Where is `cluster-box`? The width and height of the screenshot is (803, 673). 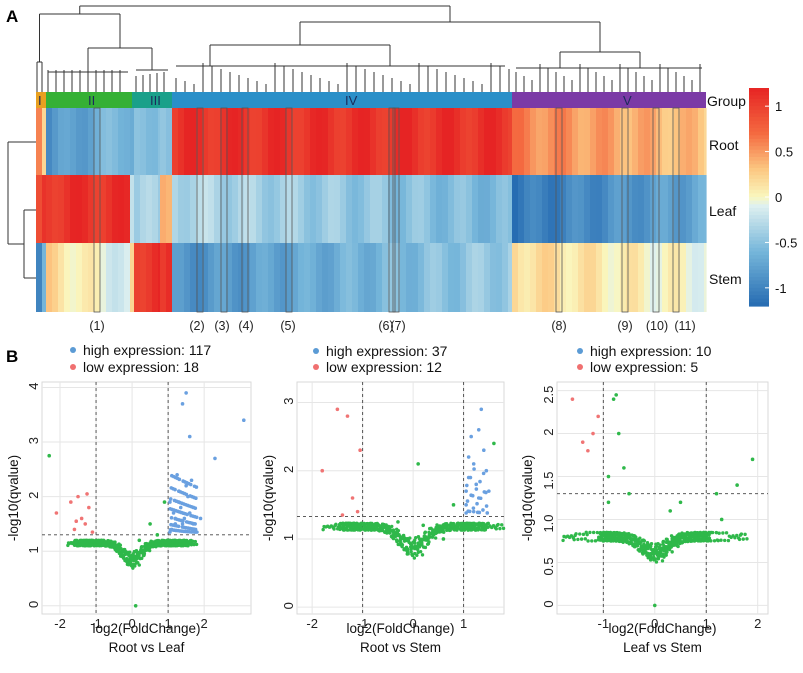
cluster-box is located at coordinates (245, 210).